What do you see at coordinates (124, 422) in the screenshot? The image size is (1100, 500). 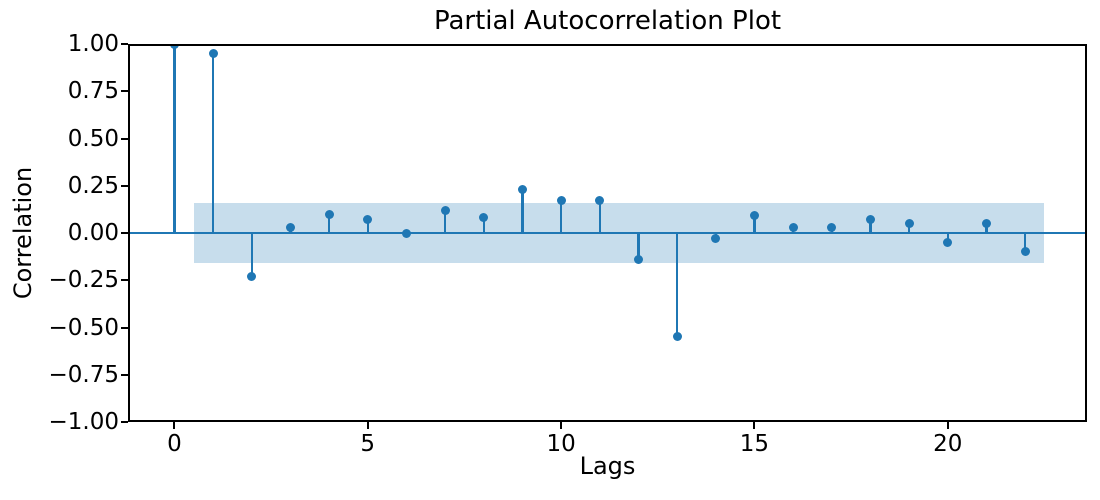 I see `y-tick-−1.00` at bounding box center [124, 422].